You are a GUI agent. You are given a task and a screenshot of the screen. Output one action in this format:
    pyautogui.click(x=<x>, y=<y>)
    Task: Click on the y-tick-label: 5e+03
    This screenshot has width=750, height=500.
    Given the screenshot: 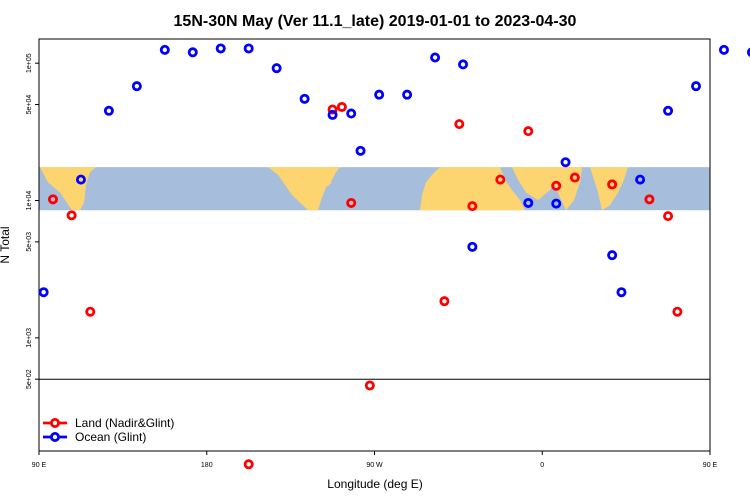 What is the action you would take?
    pyautogui.click(x=29, y=242)
    